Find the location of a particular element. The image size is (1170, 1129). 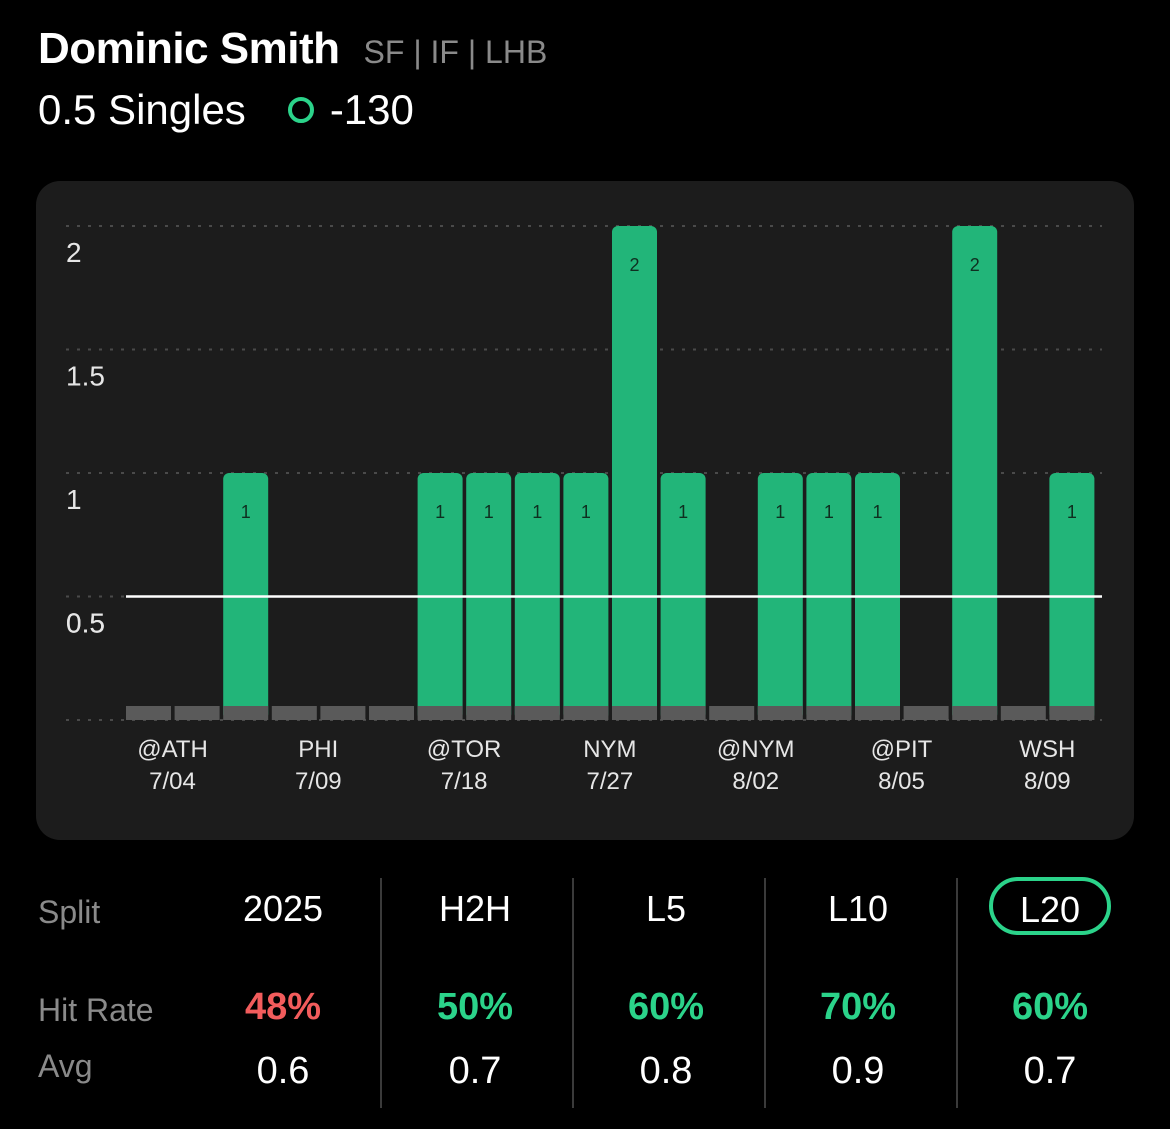

x-date-label: 7/09 is located at coordinates (318, 781).